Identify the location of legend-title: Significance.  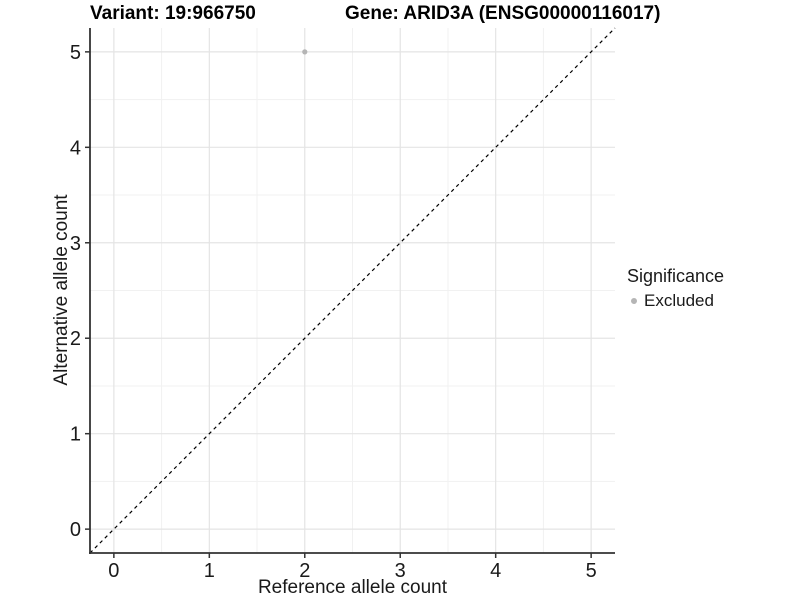
(676, 276).